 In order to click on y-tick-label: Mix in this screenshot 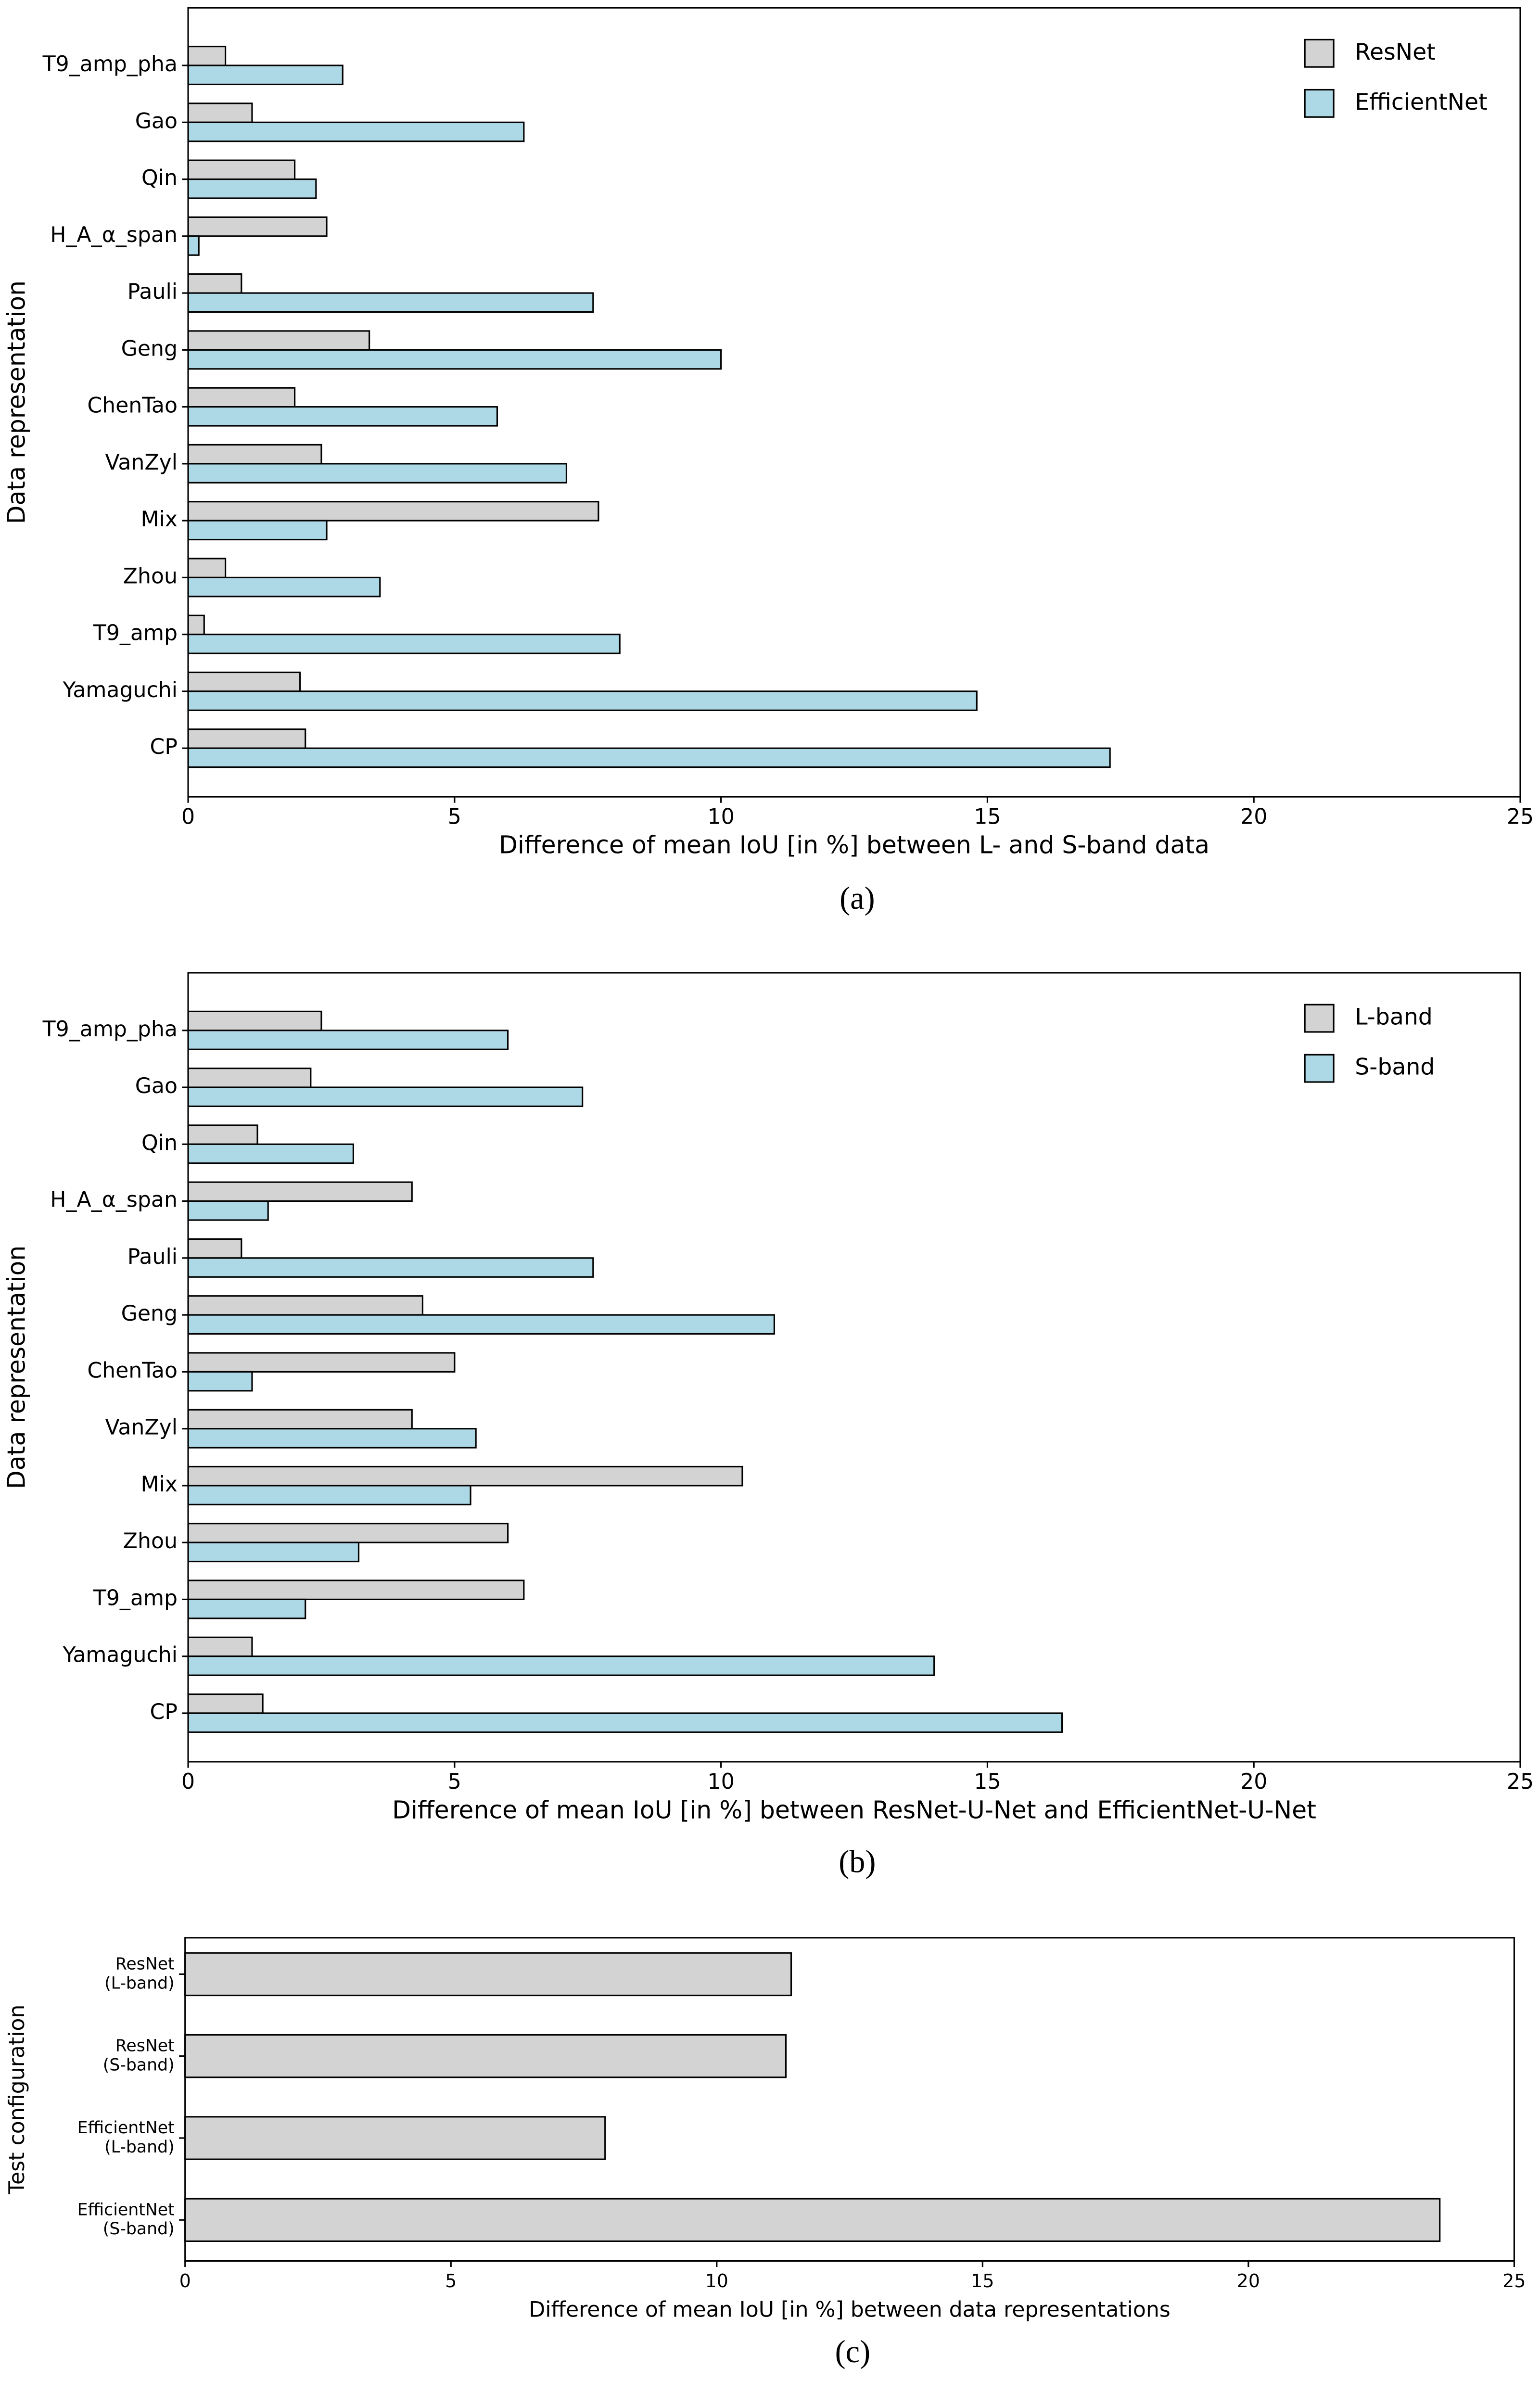, I will do `click(159, 1484)`.